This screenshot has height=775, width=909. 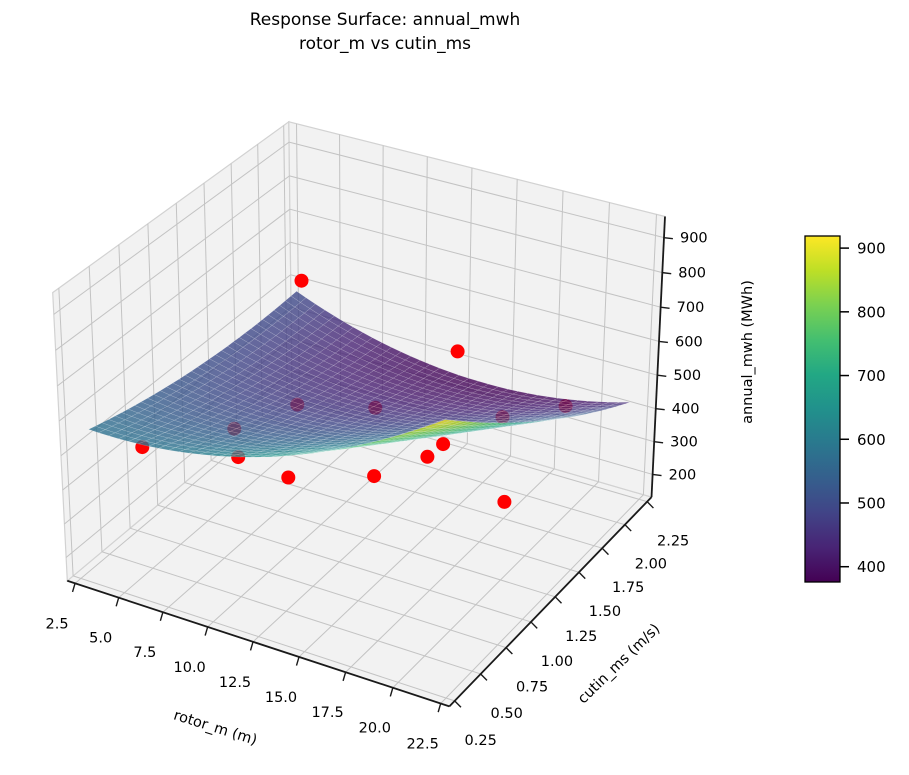 I want to click on x-axis-tick-label: 10.0, so click(x=190, y=668).